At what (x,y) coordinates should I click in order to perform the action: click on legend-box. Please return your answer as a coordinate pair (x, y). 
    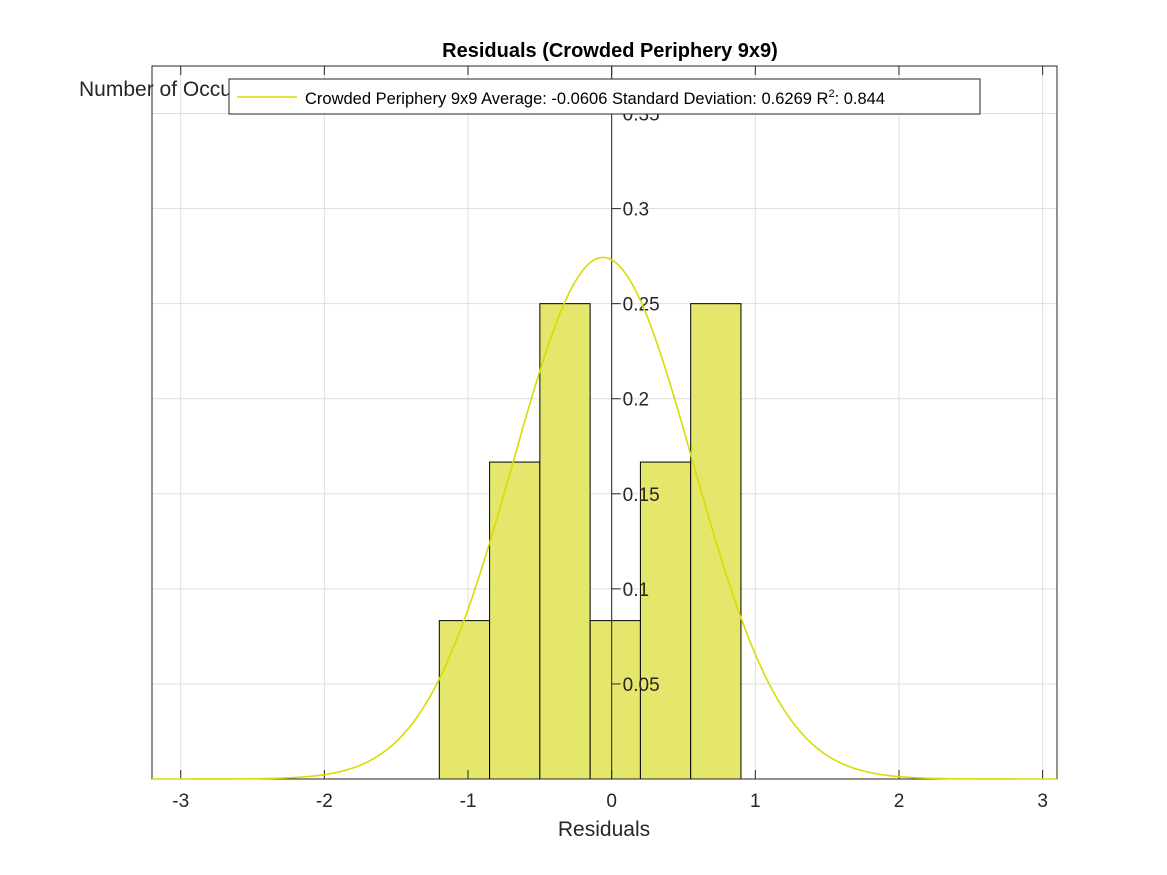
    Looking at the image, I should click on (604, 96).